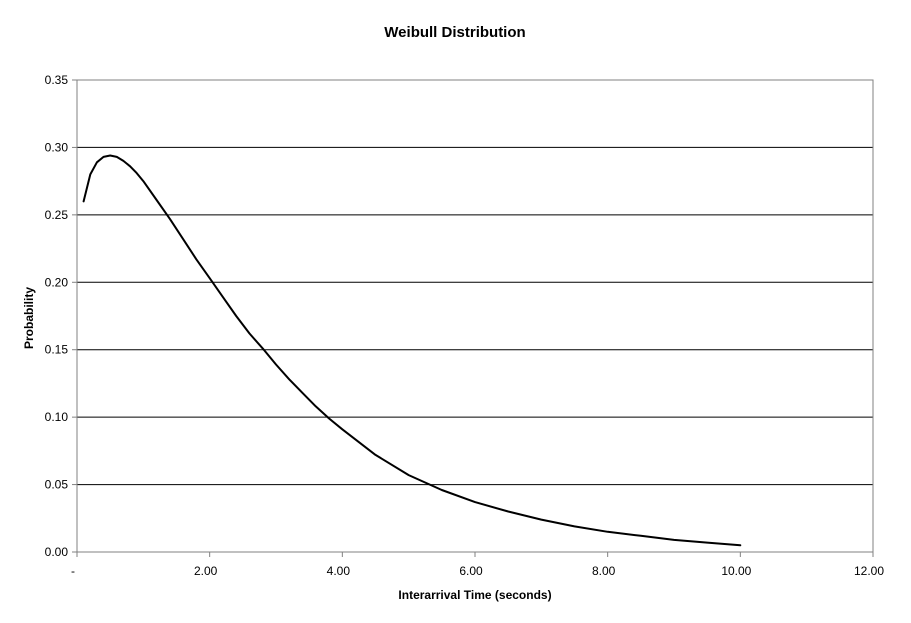 The image size is (911, 623). I want to click on x-tick-label: 10.00, so click(736, 571).